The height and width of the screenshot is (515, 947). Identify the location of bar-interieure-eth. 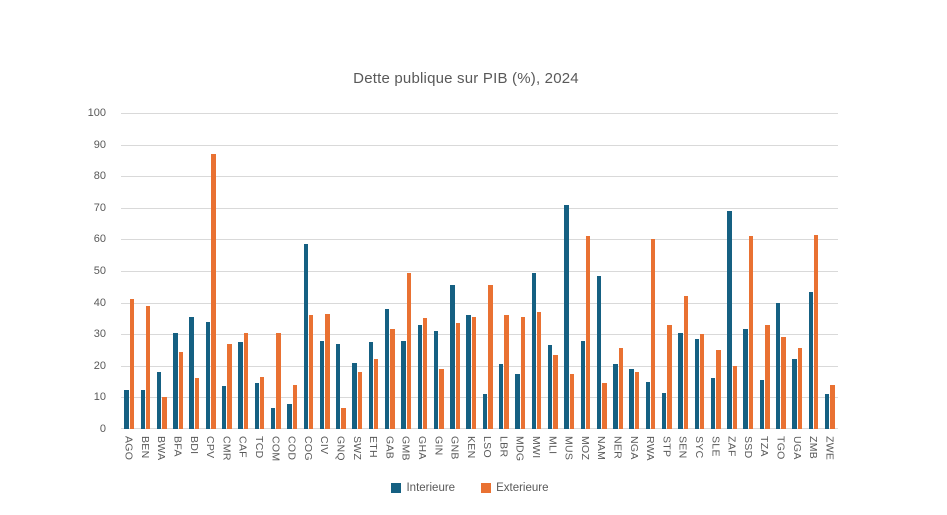
(371, 385).